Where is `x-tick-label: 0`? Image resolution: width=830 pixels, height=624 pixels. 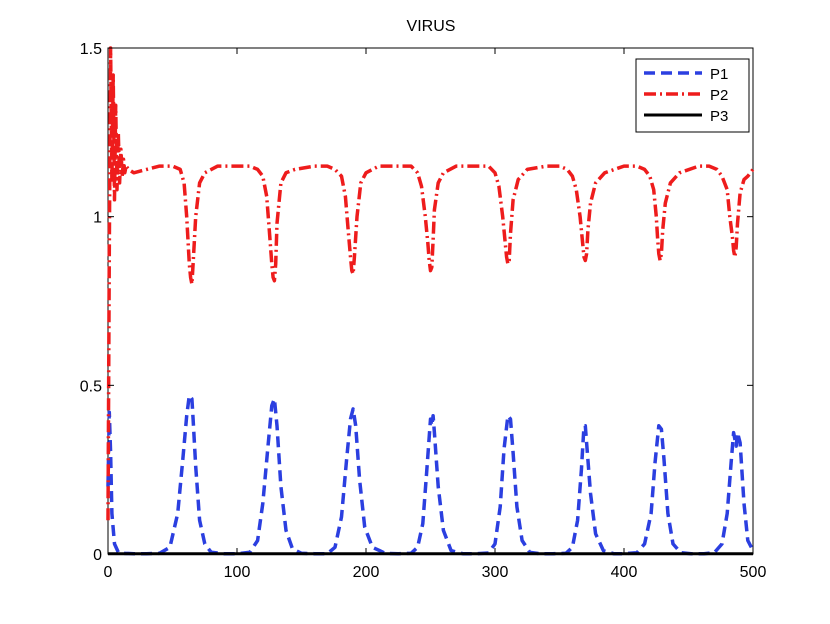 x-tick-label: 0 is located at coordinates (108, 572).